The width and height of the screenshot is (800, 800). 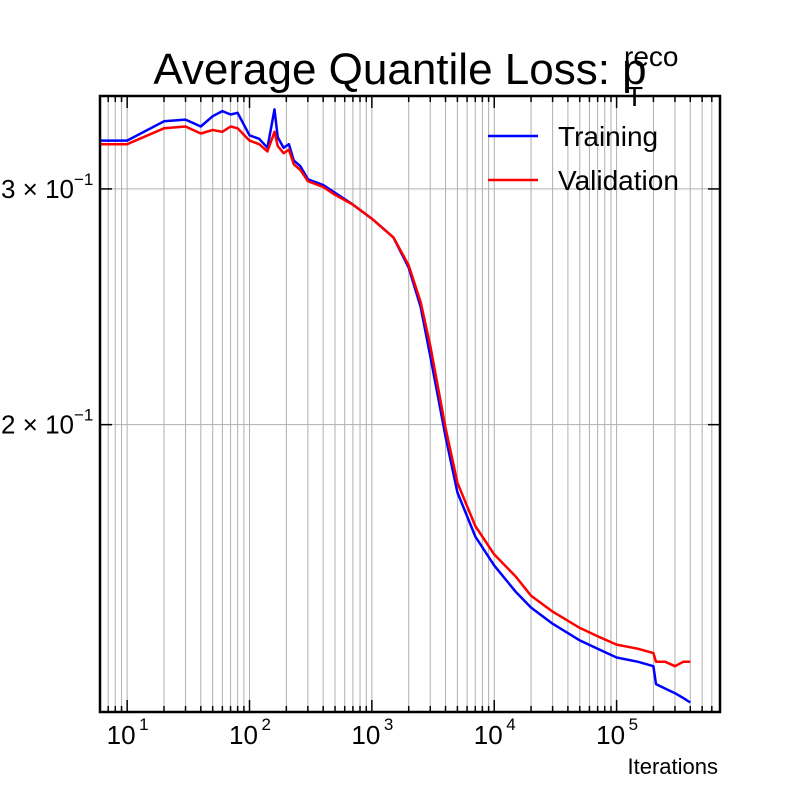 I want to click on chart-title: Average Quantile Loss: p, so click(x=399, y=69).